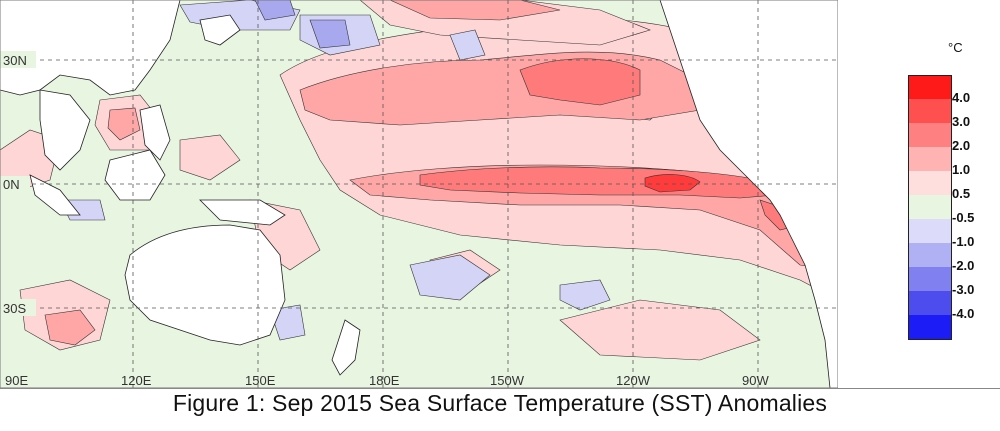 The height and width of the screenshot is (431, 1000). Describe the element at coordinates (16, 380) in the screenshot. I see `lon-label-90e: 90E` at that location.